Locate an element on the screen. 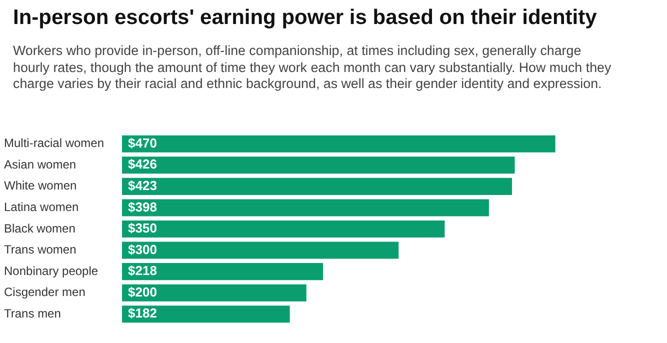 The height and width of the screenshot is (343, 667). chart-title: In-person escorts' earning power is based on their identity is located at coordinates (305, 18).